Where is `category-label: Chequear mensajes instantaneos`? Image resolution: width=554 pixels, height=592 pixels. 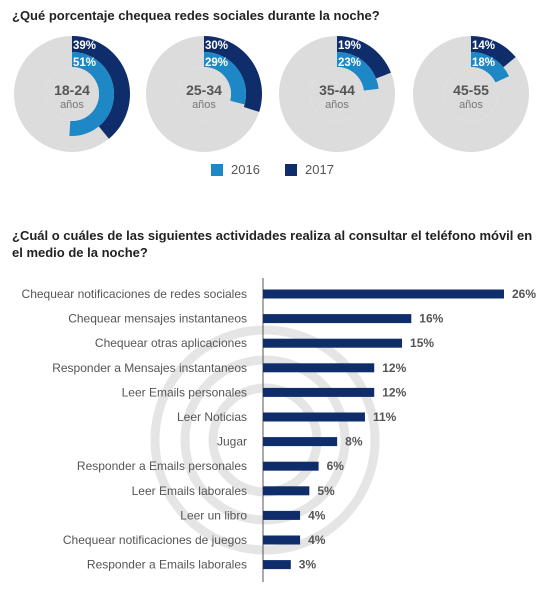
category-label: Chequear mensajes instantaneos is located at coordinates (157, 319).